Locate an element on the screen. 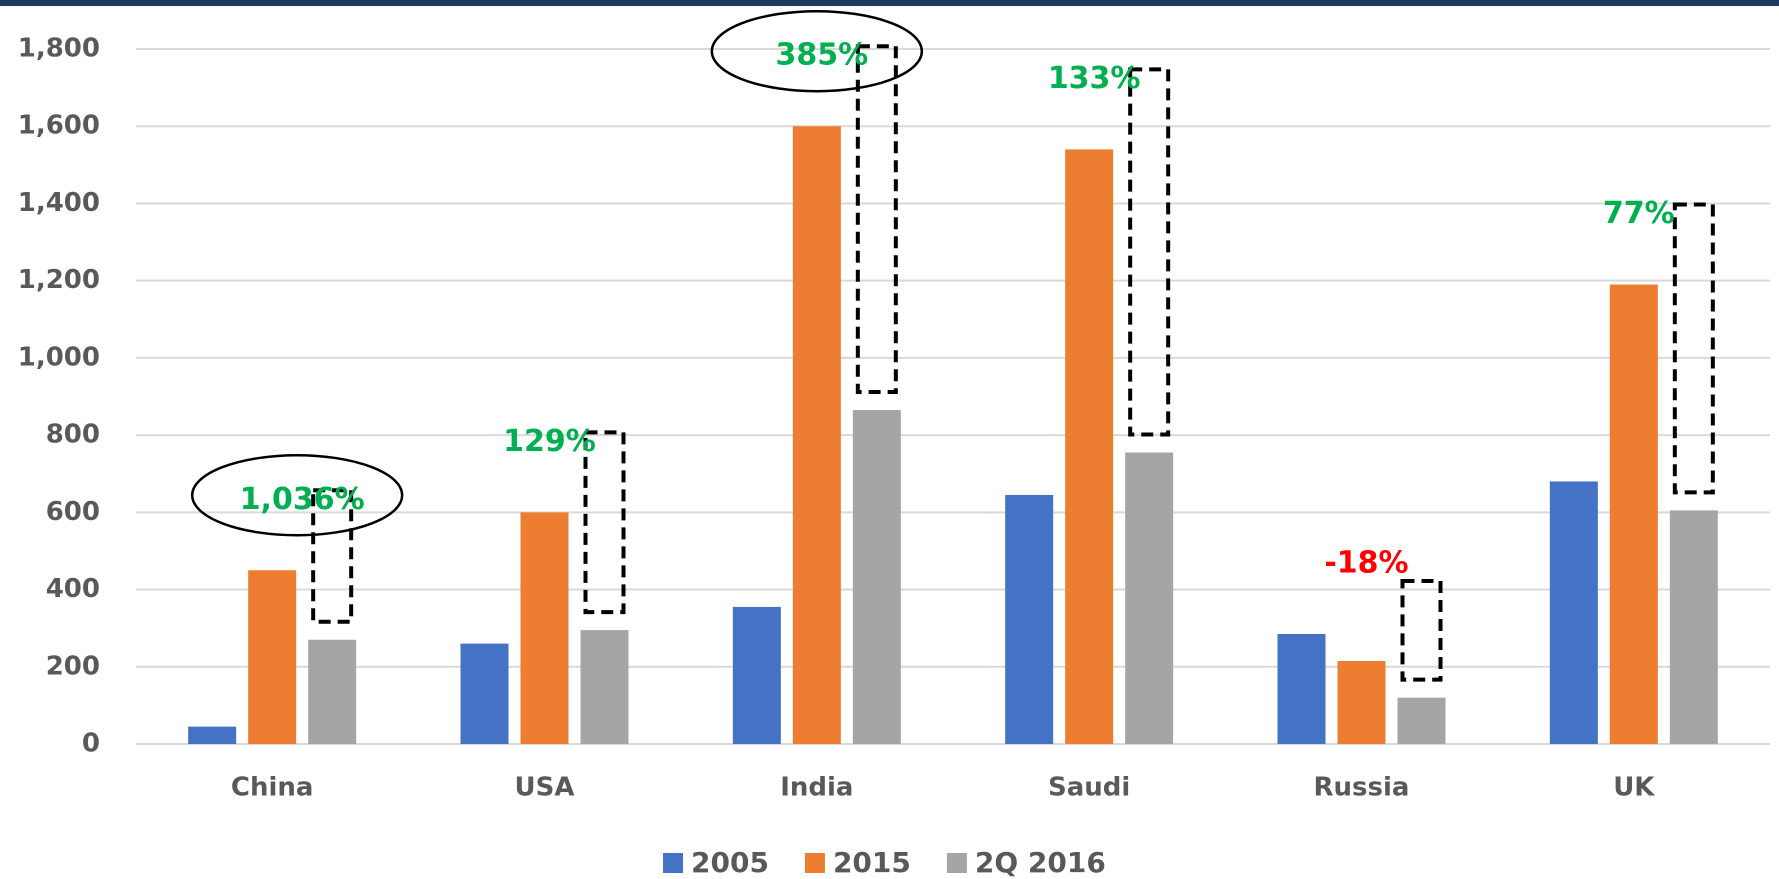 The image size is (1779, 879). annotation: -18% is located at coordinates (1366, 562).